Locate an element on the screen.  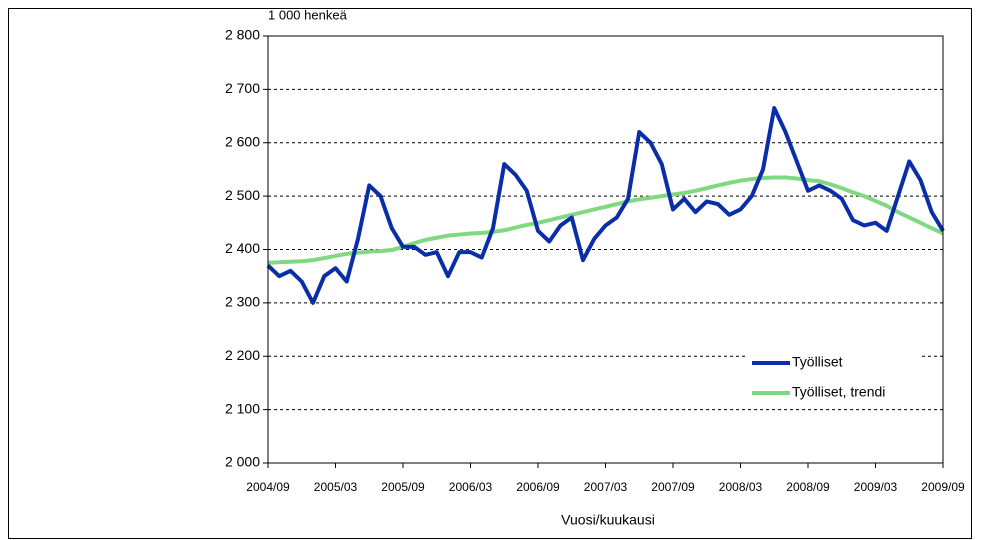
x-tick-label: 2008/03 is located at coordinates (741, 487).